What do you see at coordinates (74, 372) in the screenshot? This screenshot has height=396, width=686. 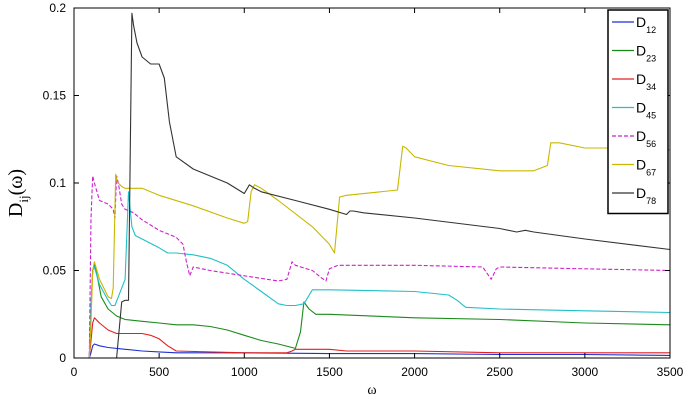 I see `x-tick-label: 0` at bounding box center [74, 372].